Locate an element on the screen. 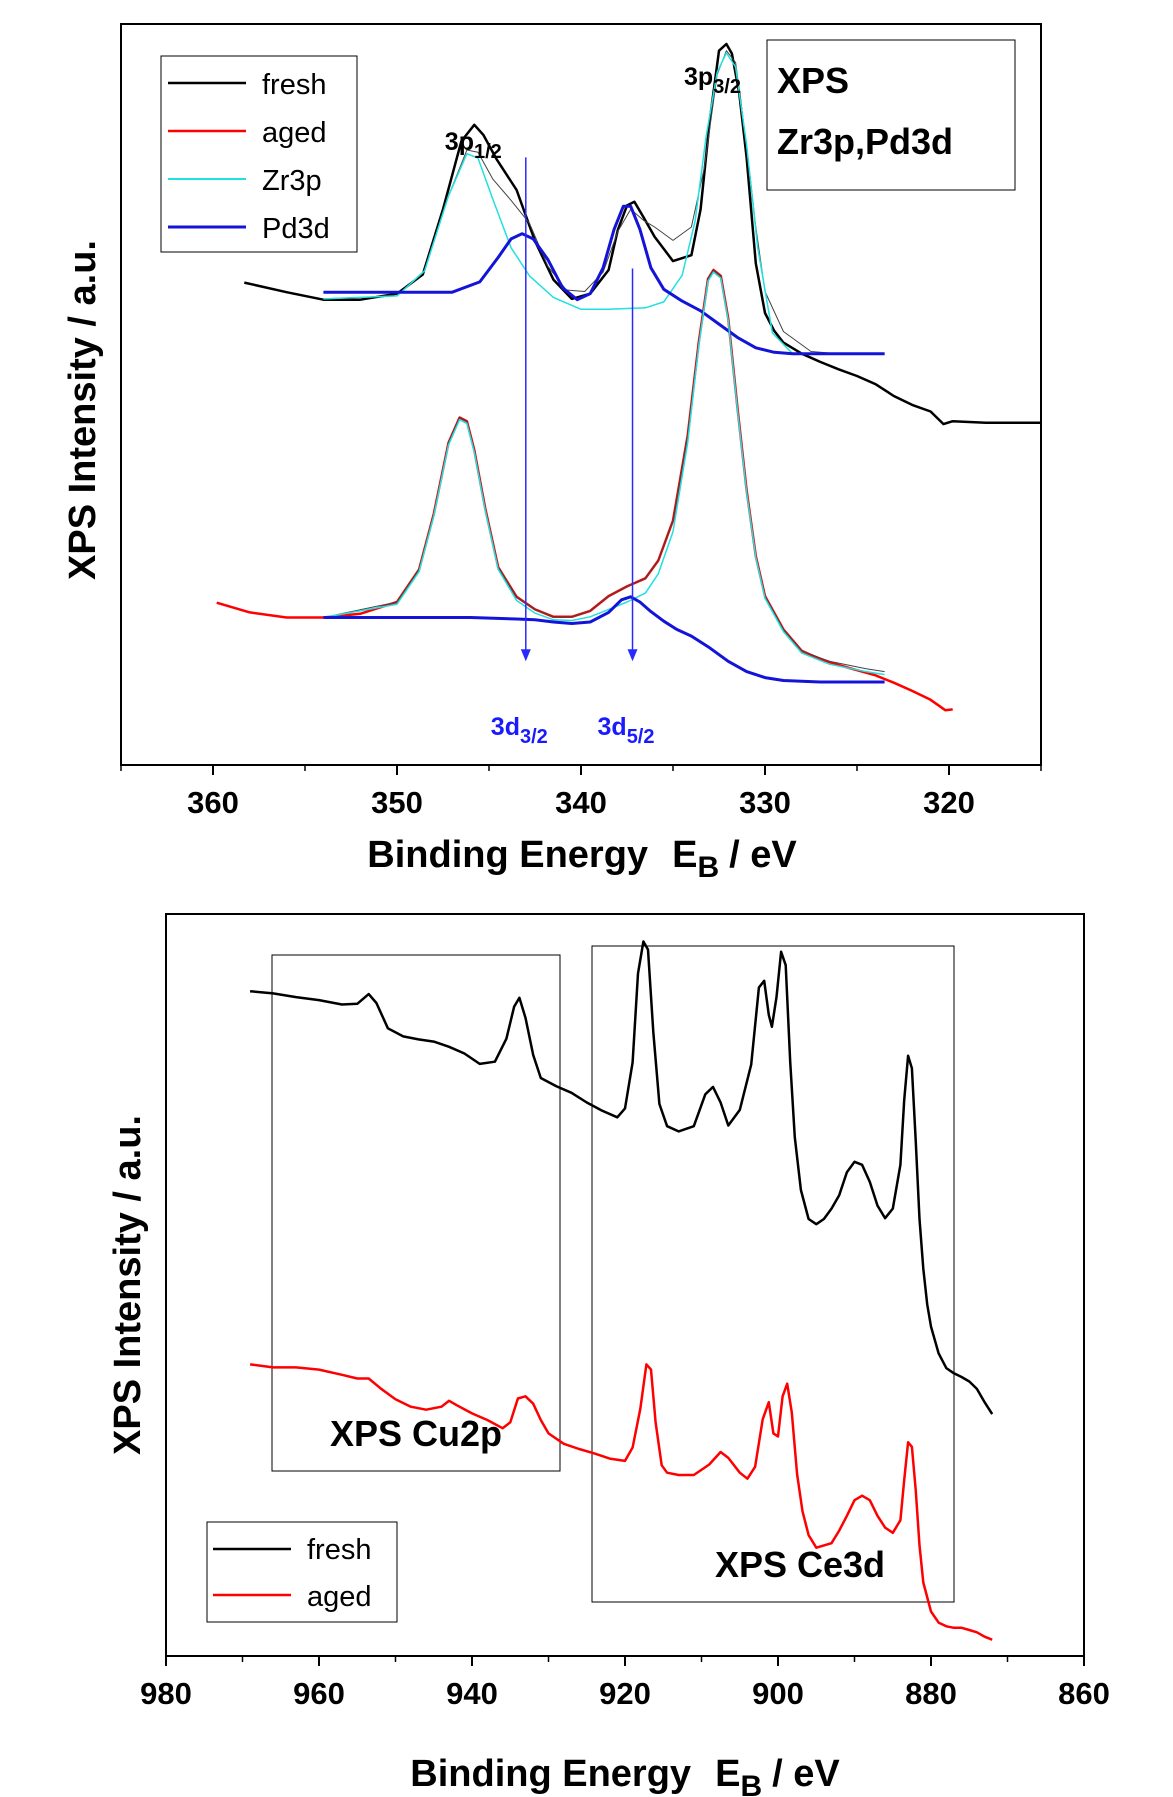 The width and height of the screenshot is (1173, 1797). top-legend-box is located at coordinates (259, 154).